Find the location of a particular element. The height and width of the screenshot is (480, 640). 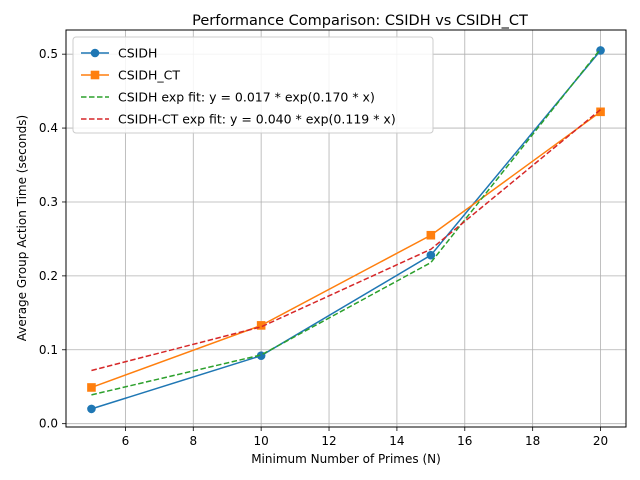

legend-label: CSIDH is located at coordinates (137, 53).